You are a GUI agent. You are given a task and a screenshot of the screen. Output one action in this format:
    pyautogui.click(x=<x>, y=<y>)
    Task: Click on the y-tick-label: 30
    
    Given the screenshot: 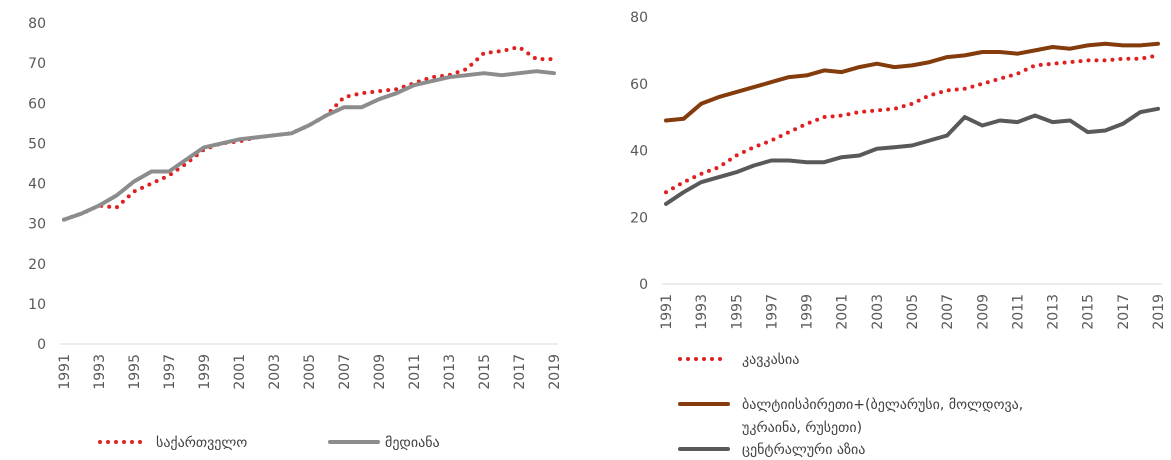 What is the action you would take?
    pyautogui.click(x=37, y=225)
    